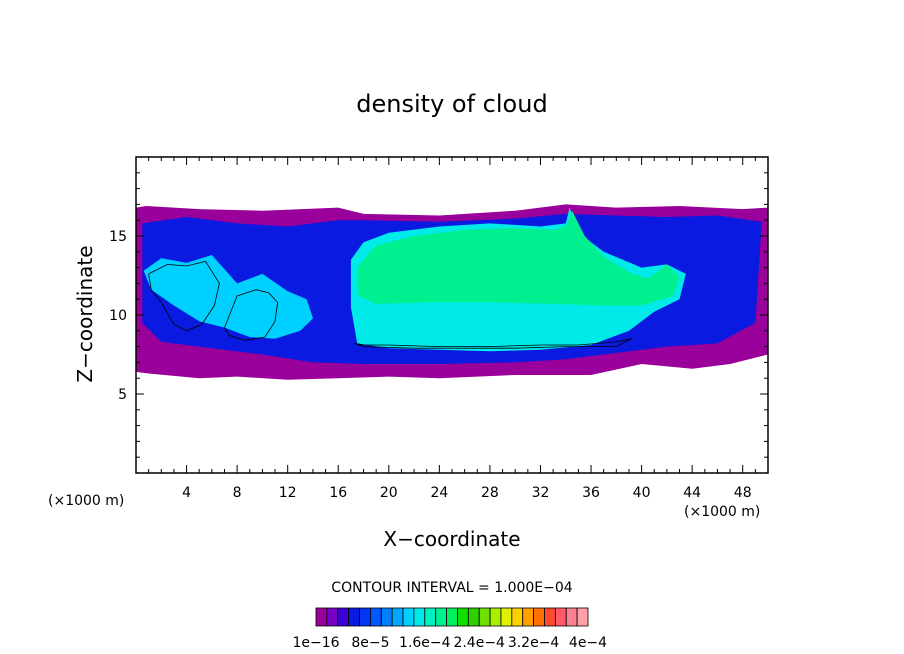  I want to click on contour-lines, so click(390, 304).